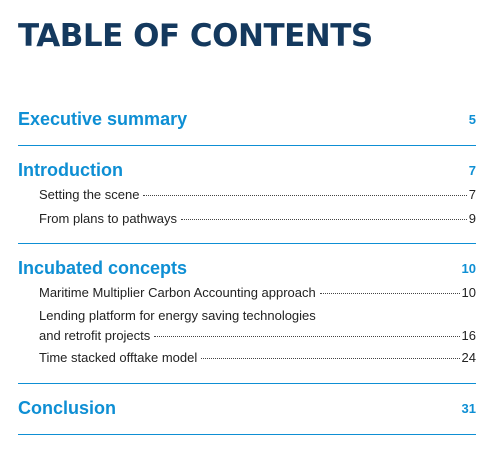 The image size is (490, 454). I want to click on toc-entry-from-plans-to-pathways: From plans to pathways 9, so click(257, 219).